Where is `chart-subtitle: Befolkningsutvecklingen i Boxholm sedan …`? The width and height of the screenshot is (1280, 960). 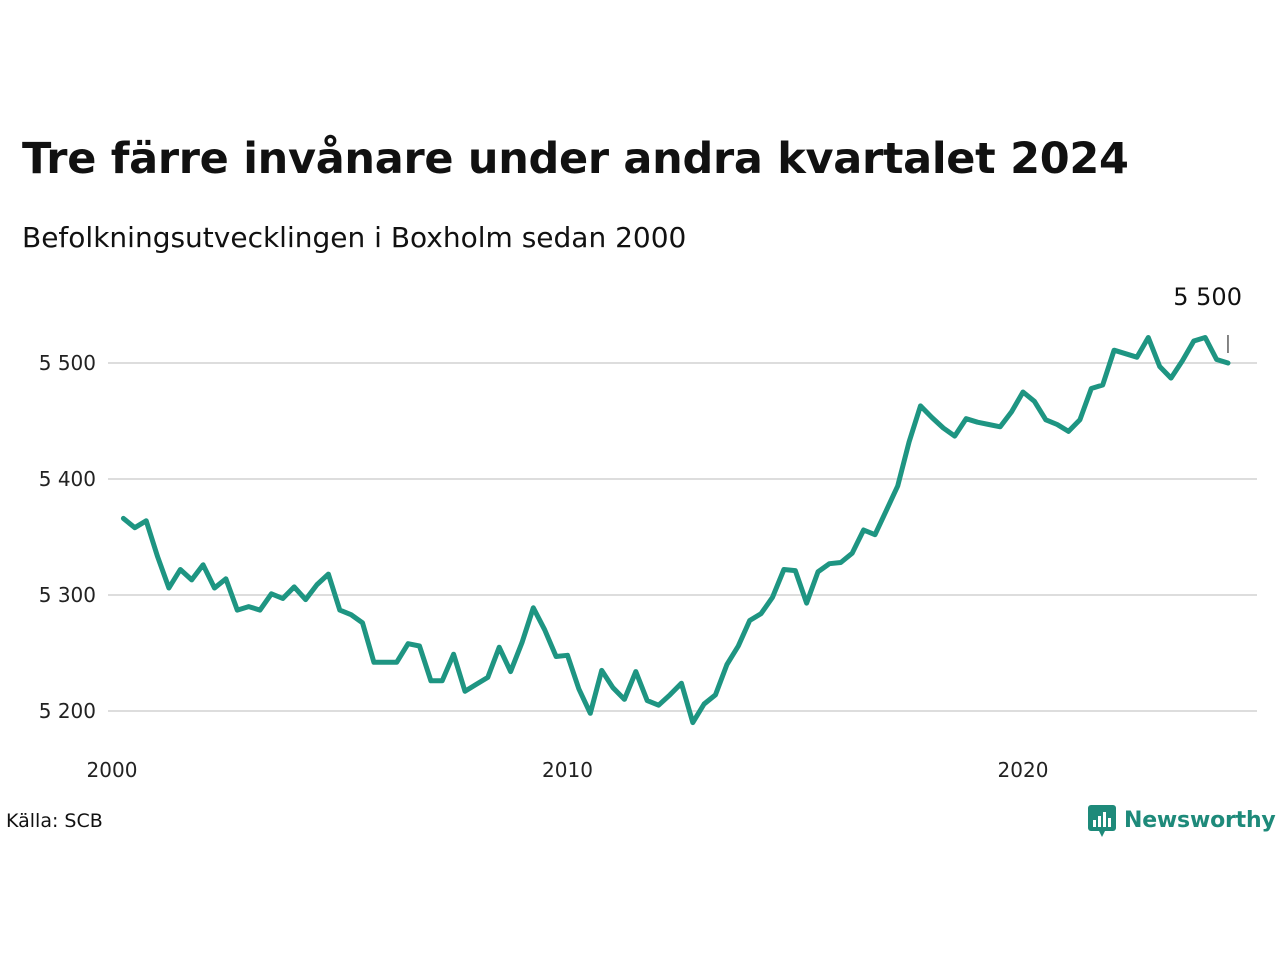
chart-subtitle: Befolkningsutvecklingen i Boxholm sedan … is located at coordinates (354, 237).